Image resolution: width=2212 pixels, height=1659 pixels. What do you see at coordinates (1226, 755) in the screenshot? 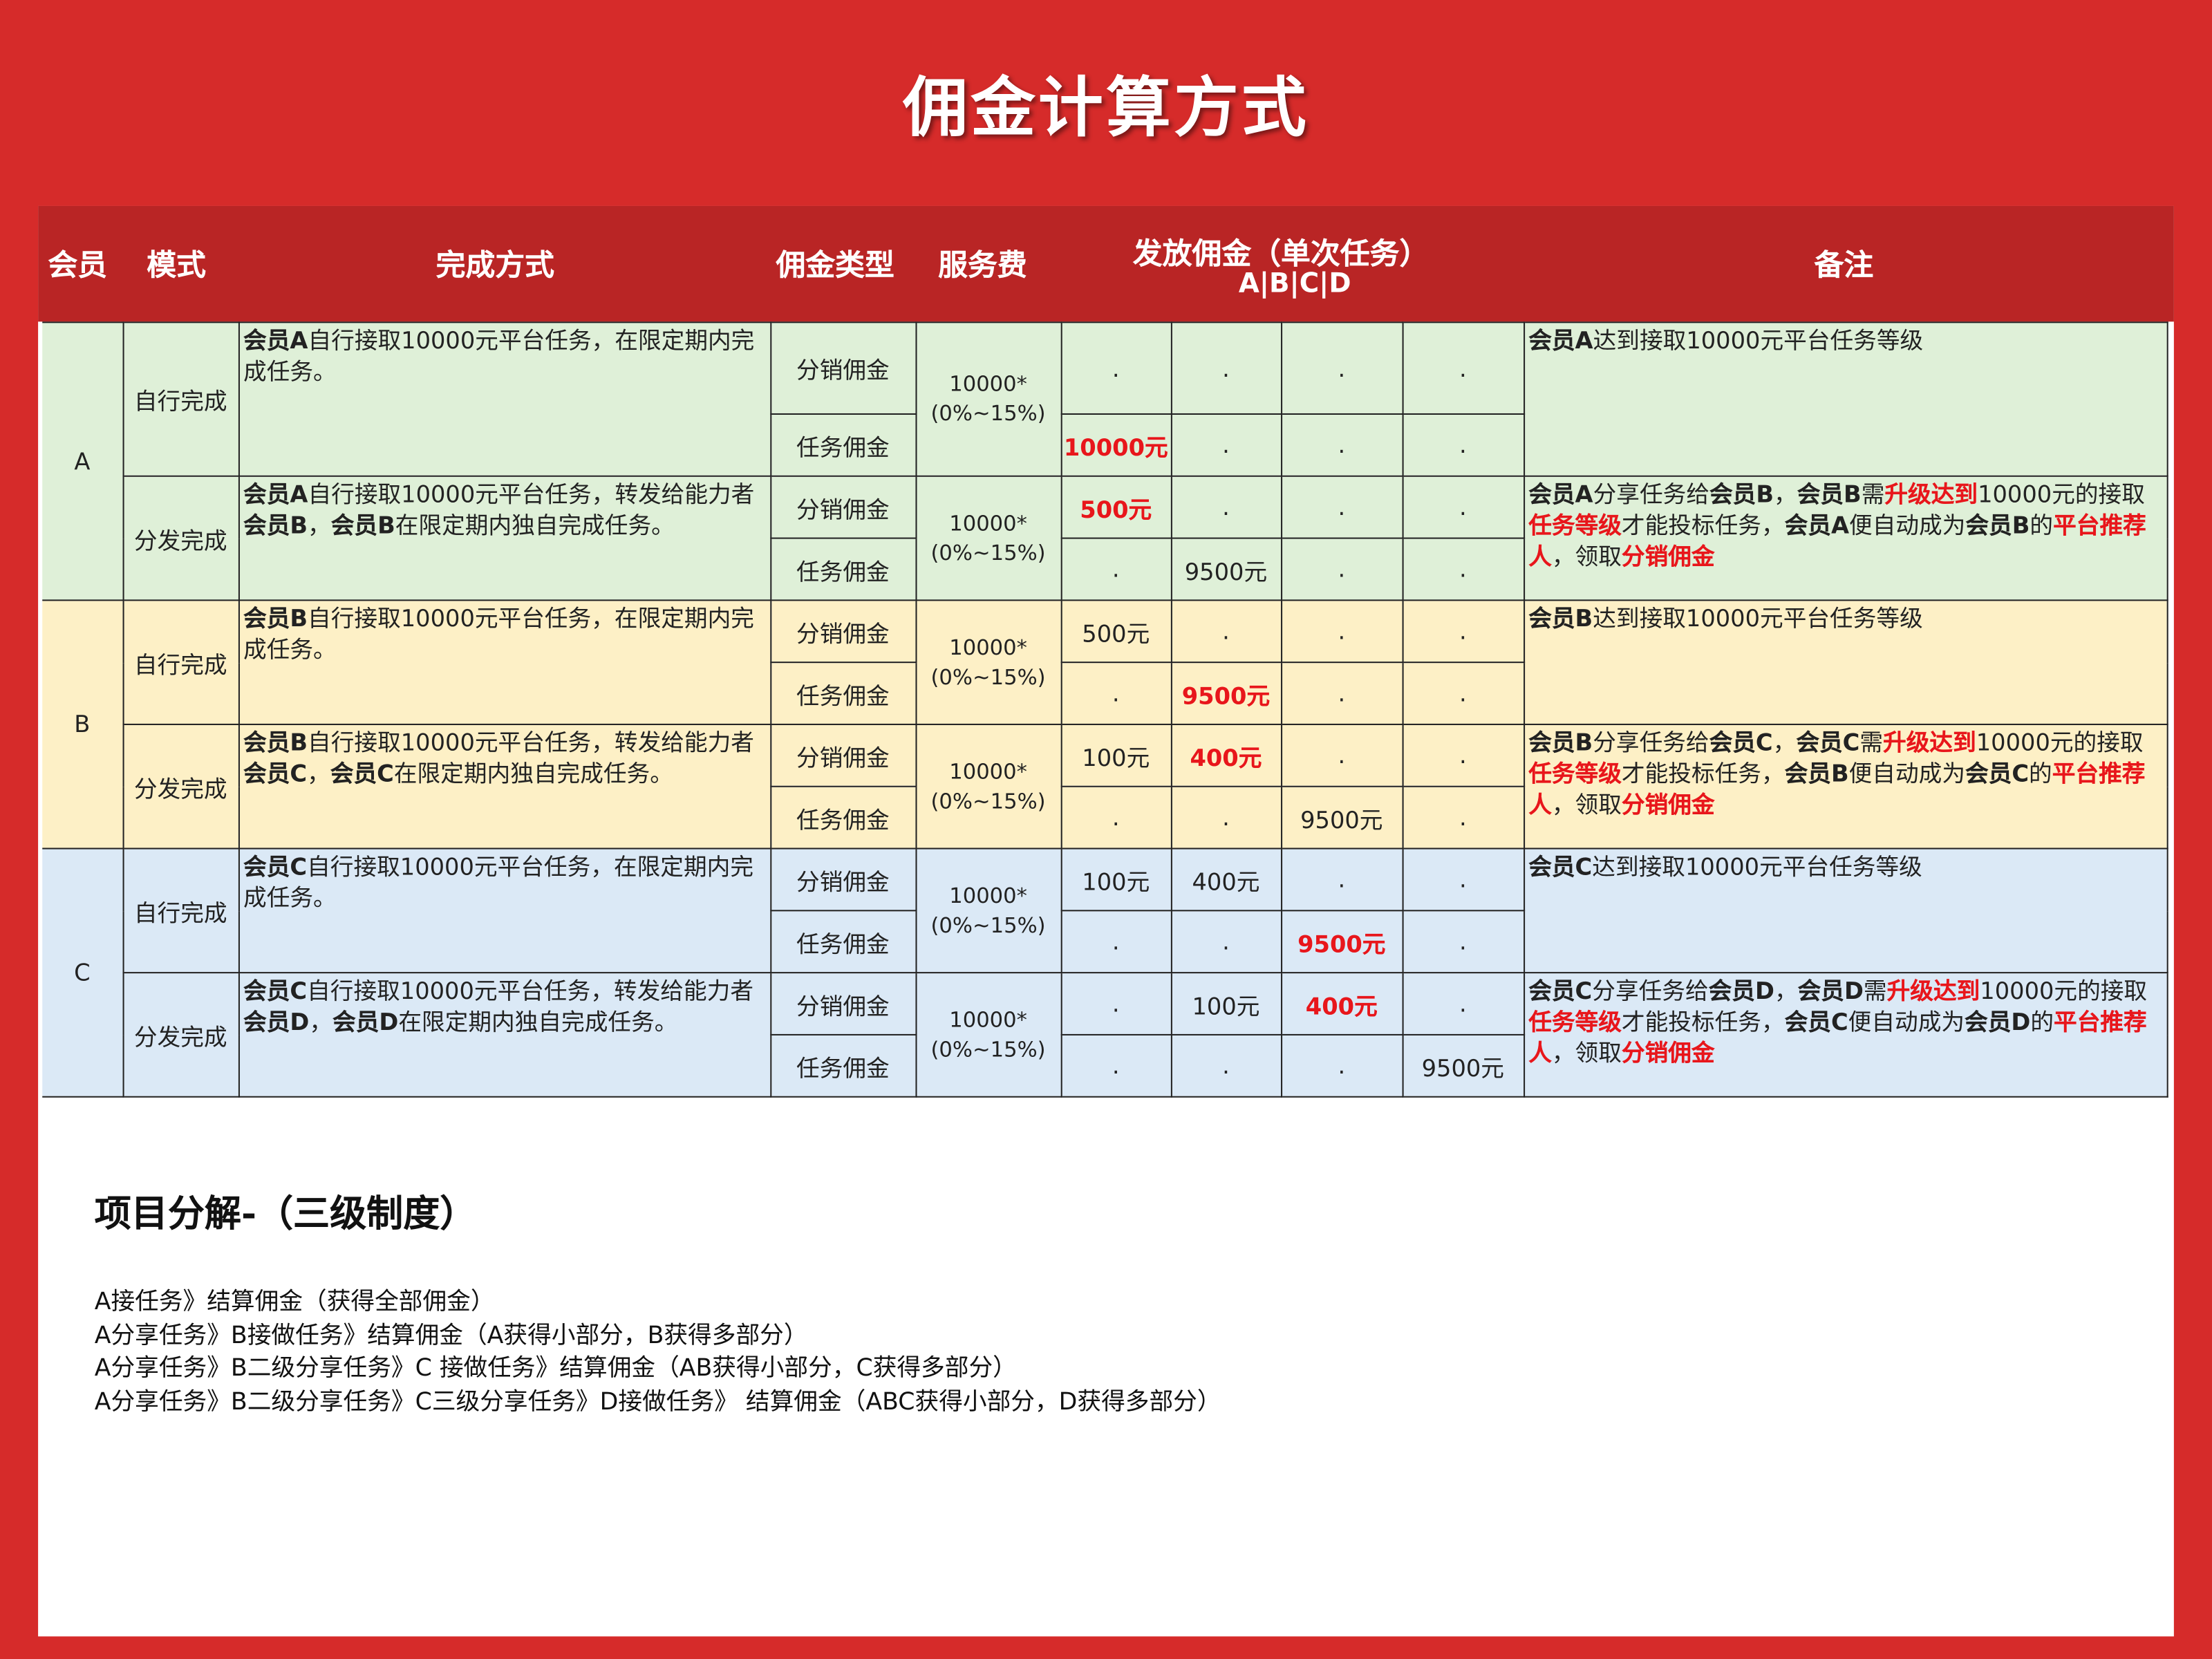
I see `payout-b: 400元` at bounding box center [1226, 755].